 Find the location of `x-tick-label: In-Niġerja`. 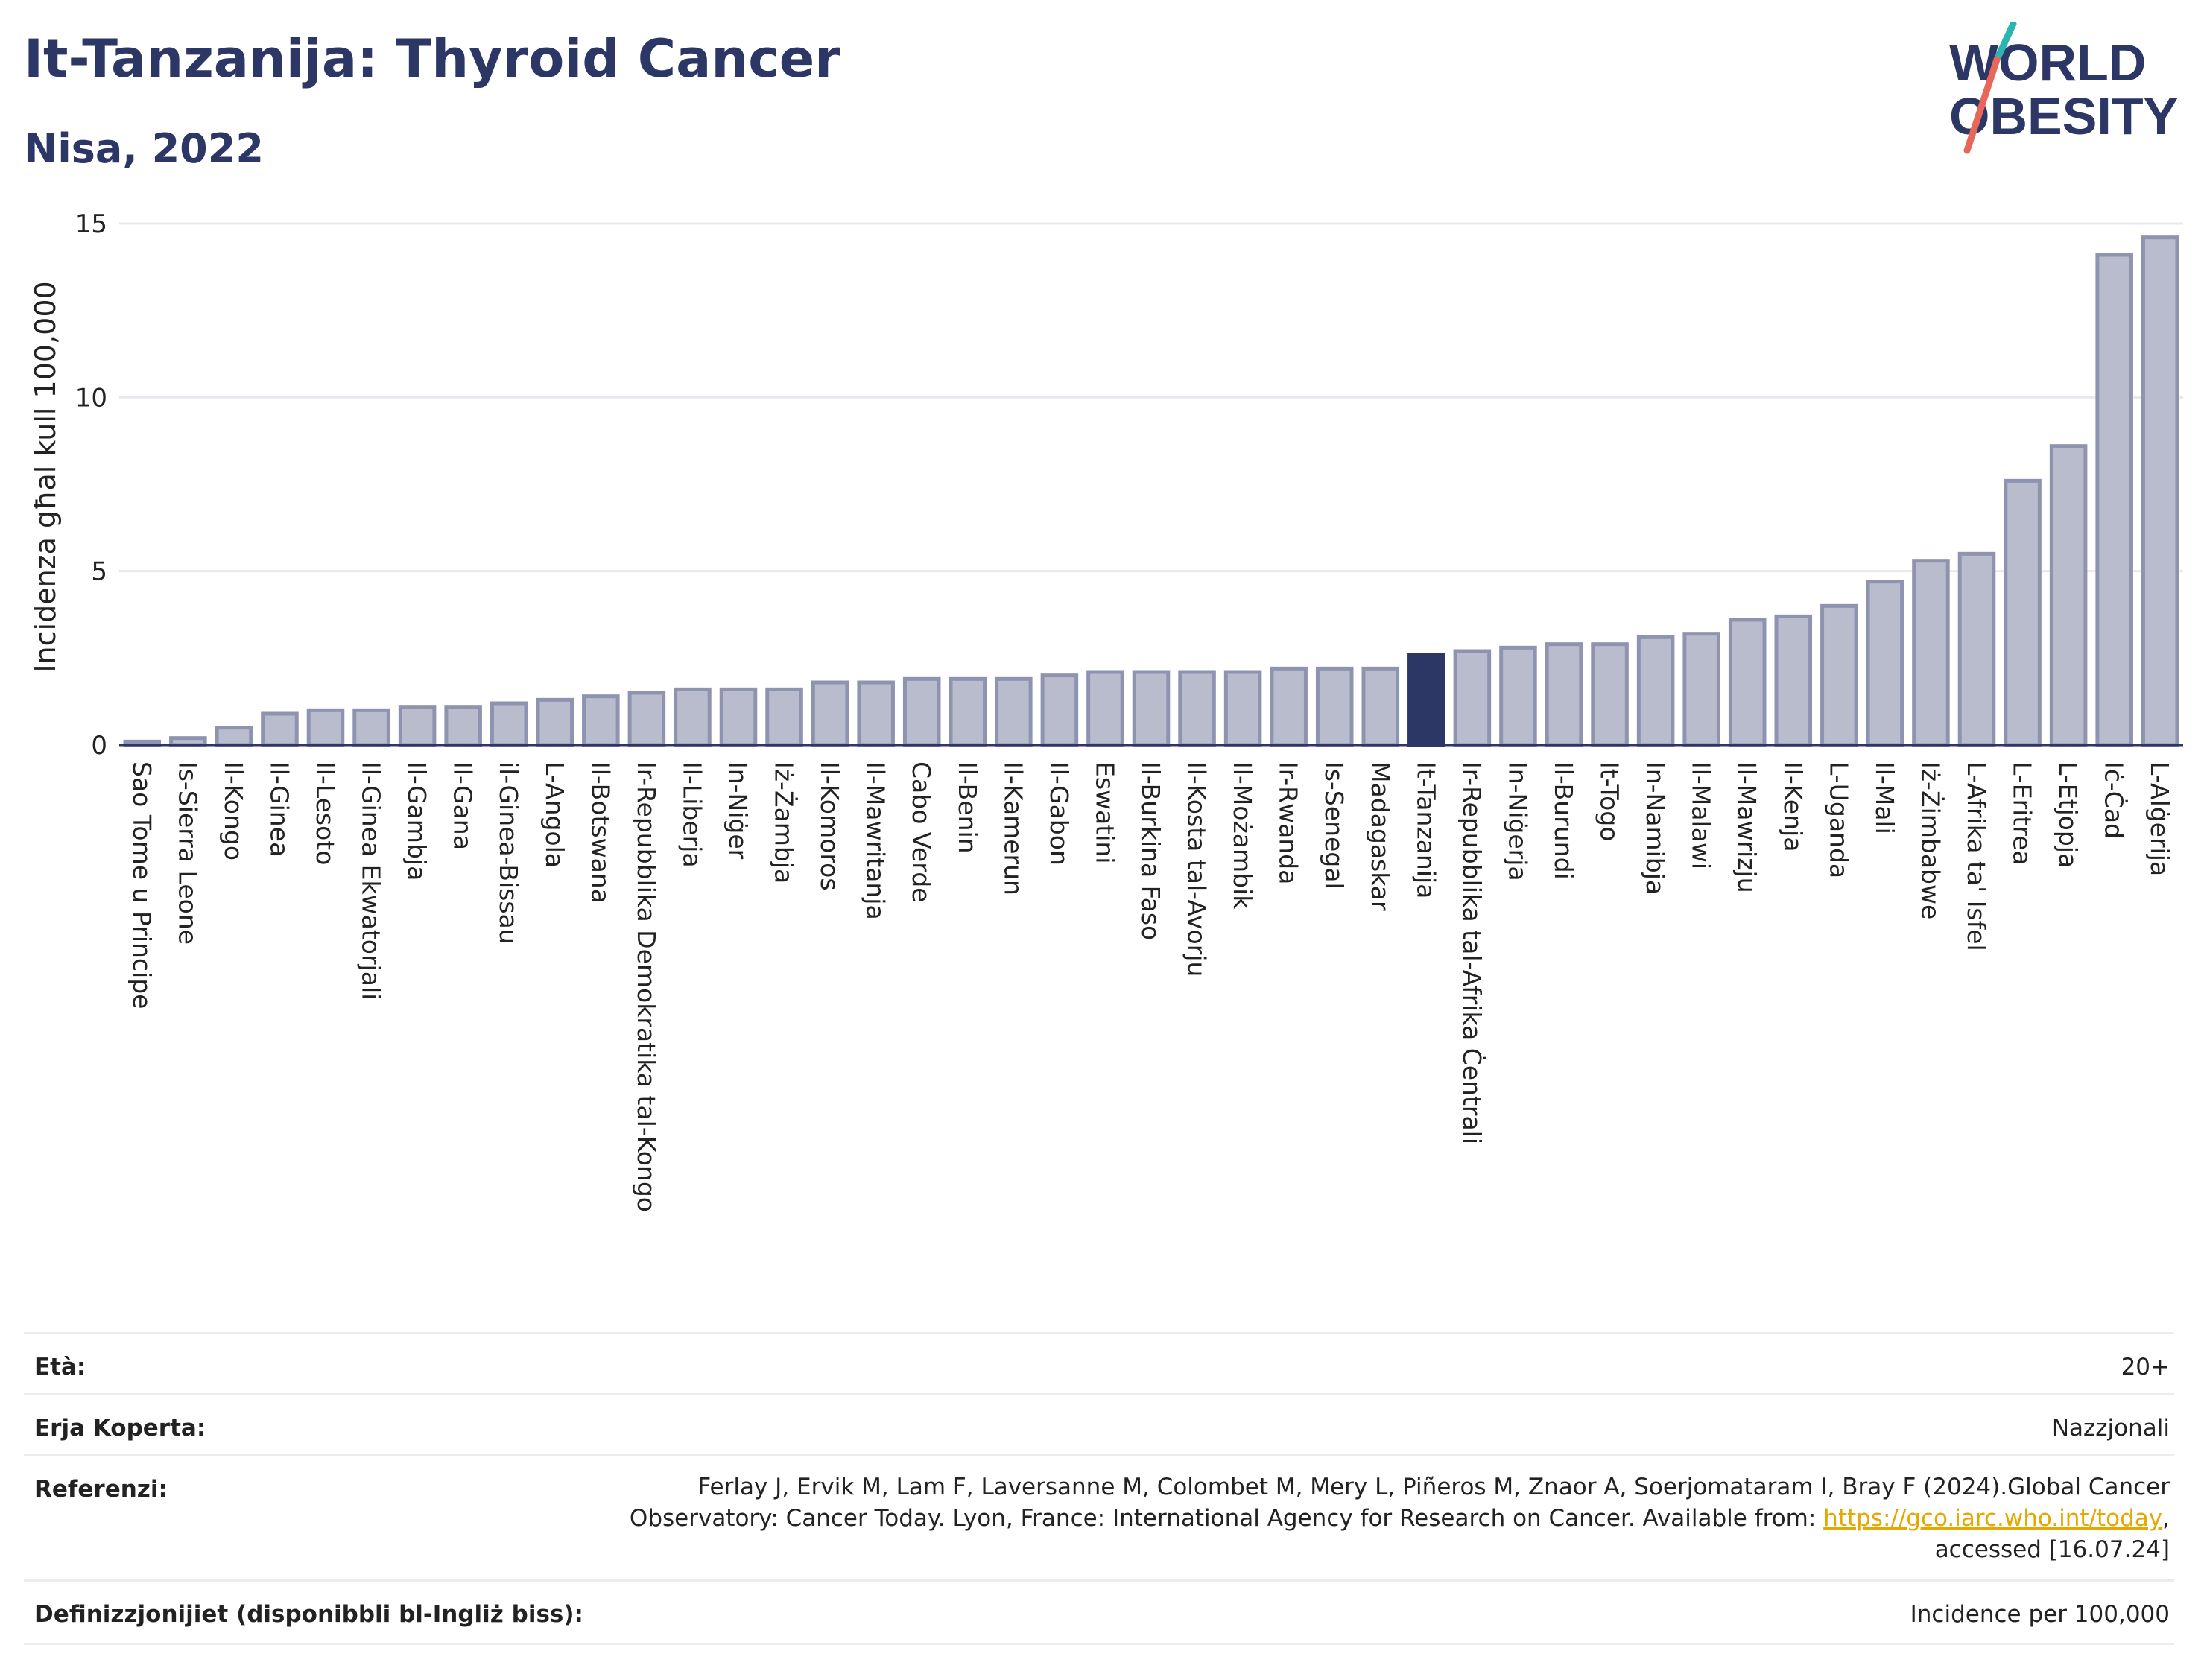

x-tick-label: In-Niġerja is located at coordinates (1517, 821).